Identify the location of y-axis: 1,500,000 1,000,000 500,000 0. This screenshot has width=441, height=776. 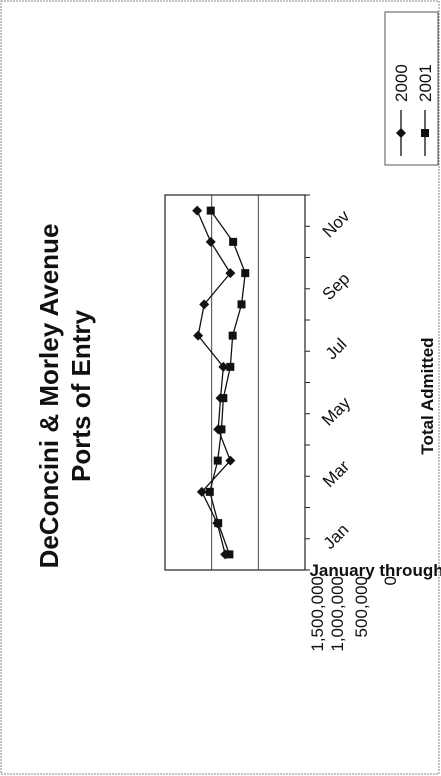
(354, 614).